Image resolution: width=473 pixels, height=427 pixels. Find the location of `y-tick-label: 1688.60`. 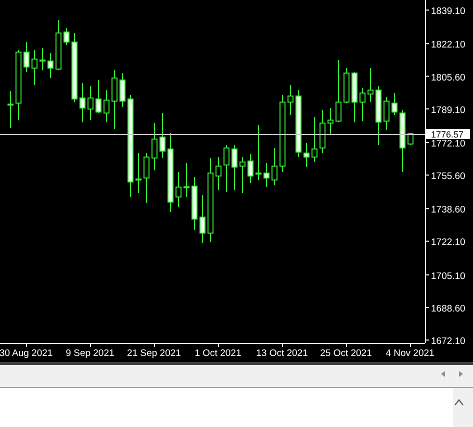

y-tick-label: 1688.60 is located at coordinates (448, 308).